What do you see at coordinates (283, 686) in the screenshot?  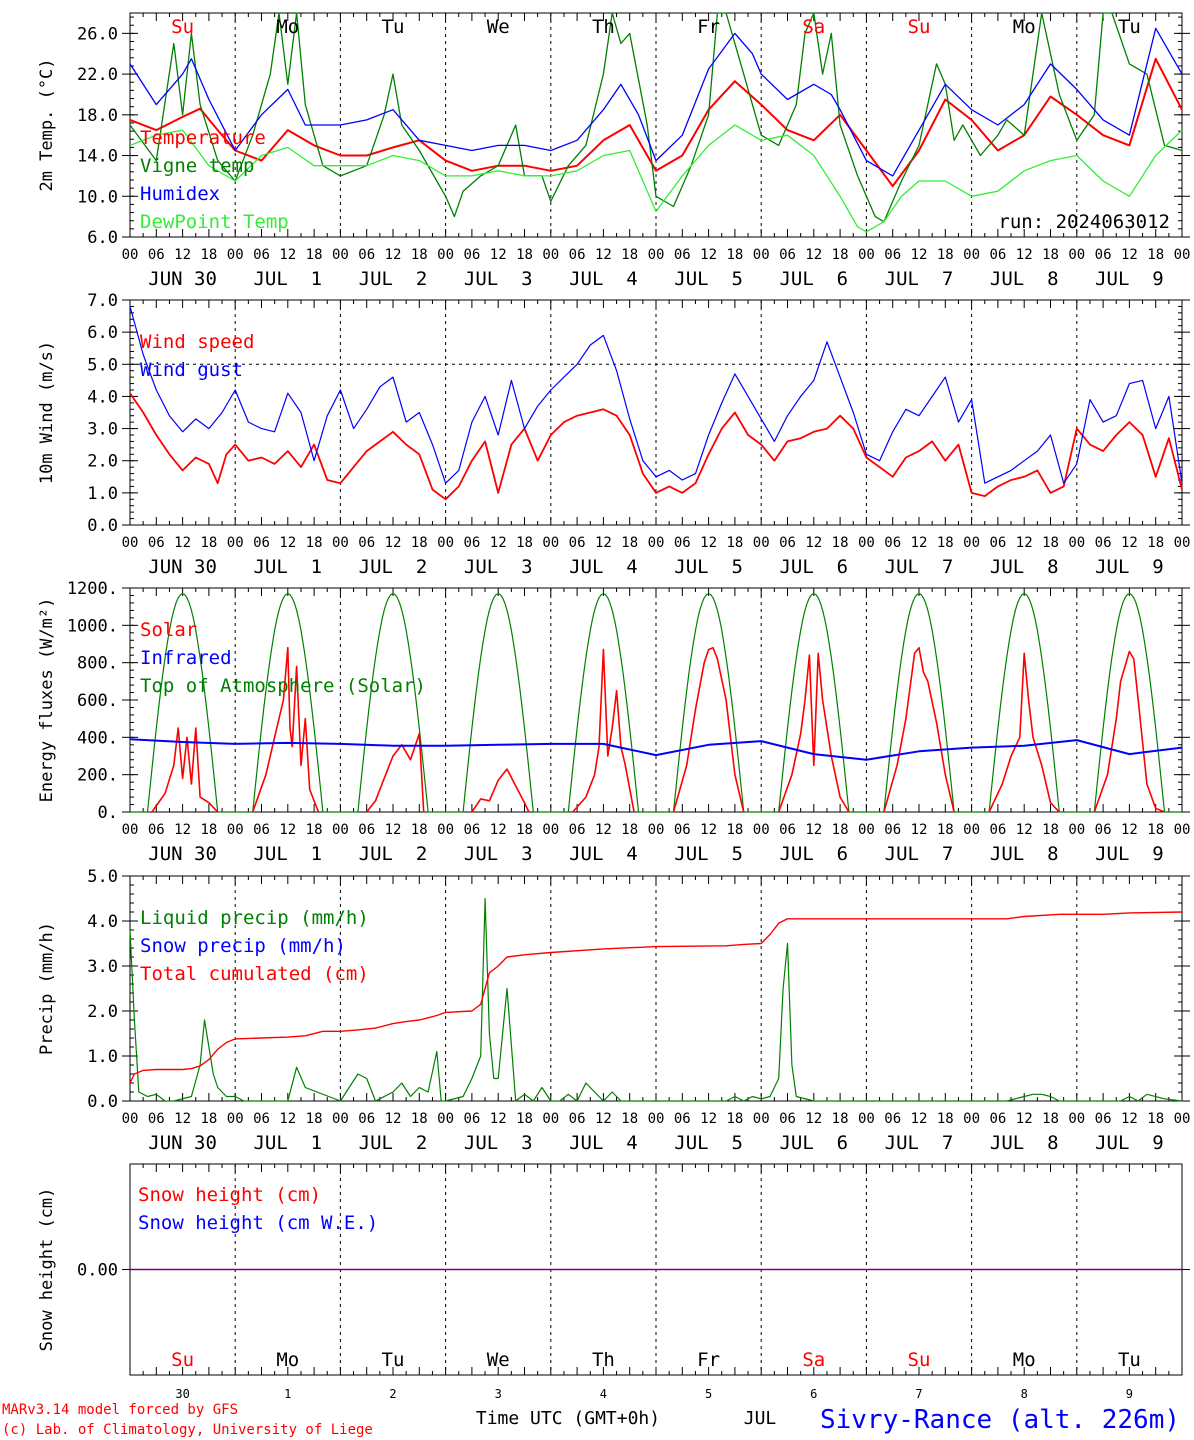 I see `legend-entry: Top of Atmosphere (Solar)` at bounding box center [283, 686].